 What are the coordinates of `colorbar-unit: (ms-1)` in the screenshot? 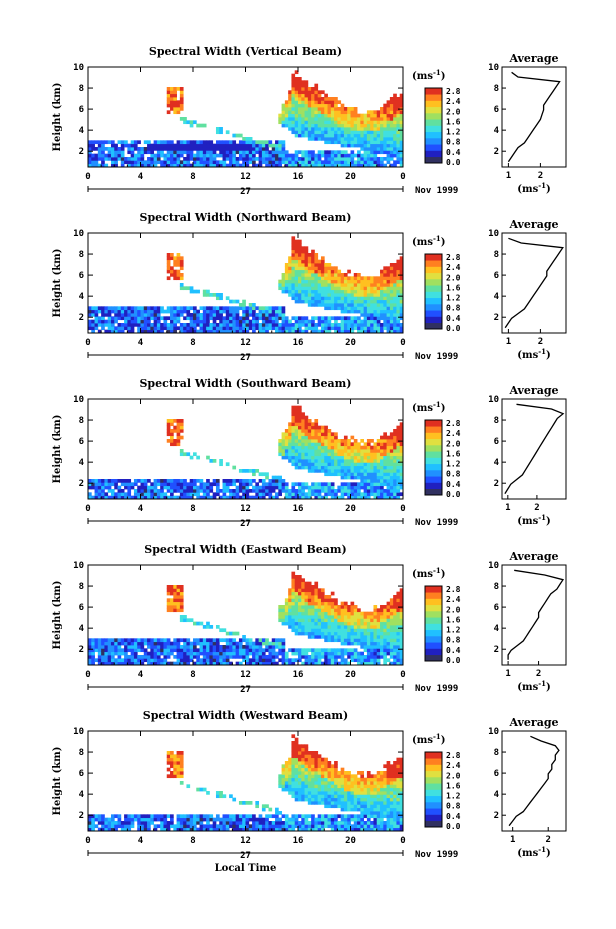 It's located at (428, 75).